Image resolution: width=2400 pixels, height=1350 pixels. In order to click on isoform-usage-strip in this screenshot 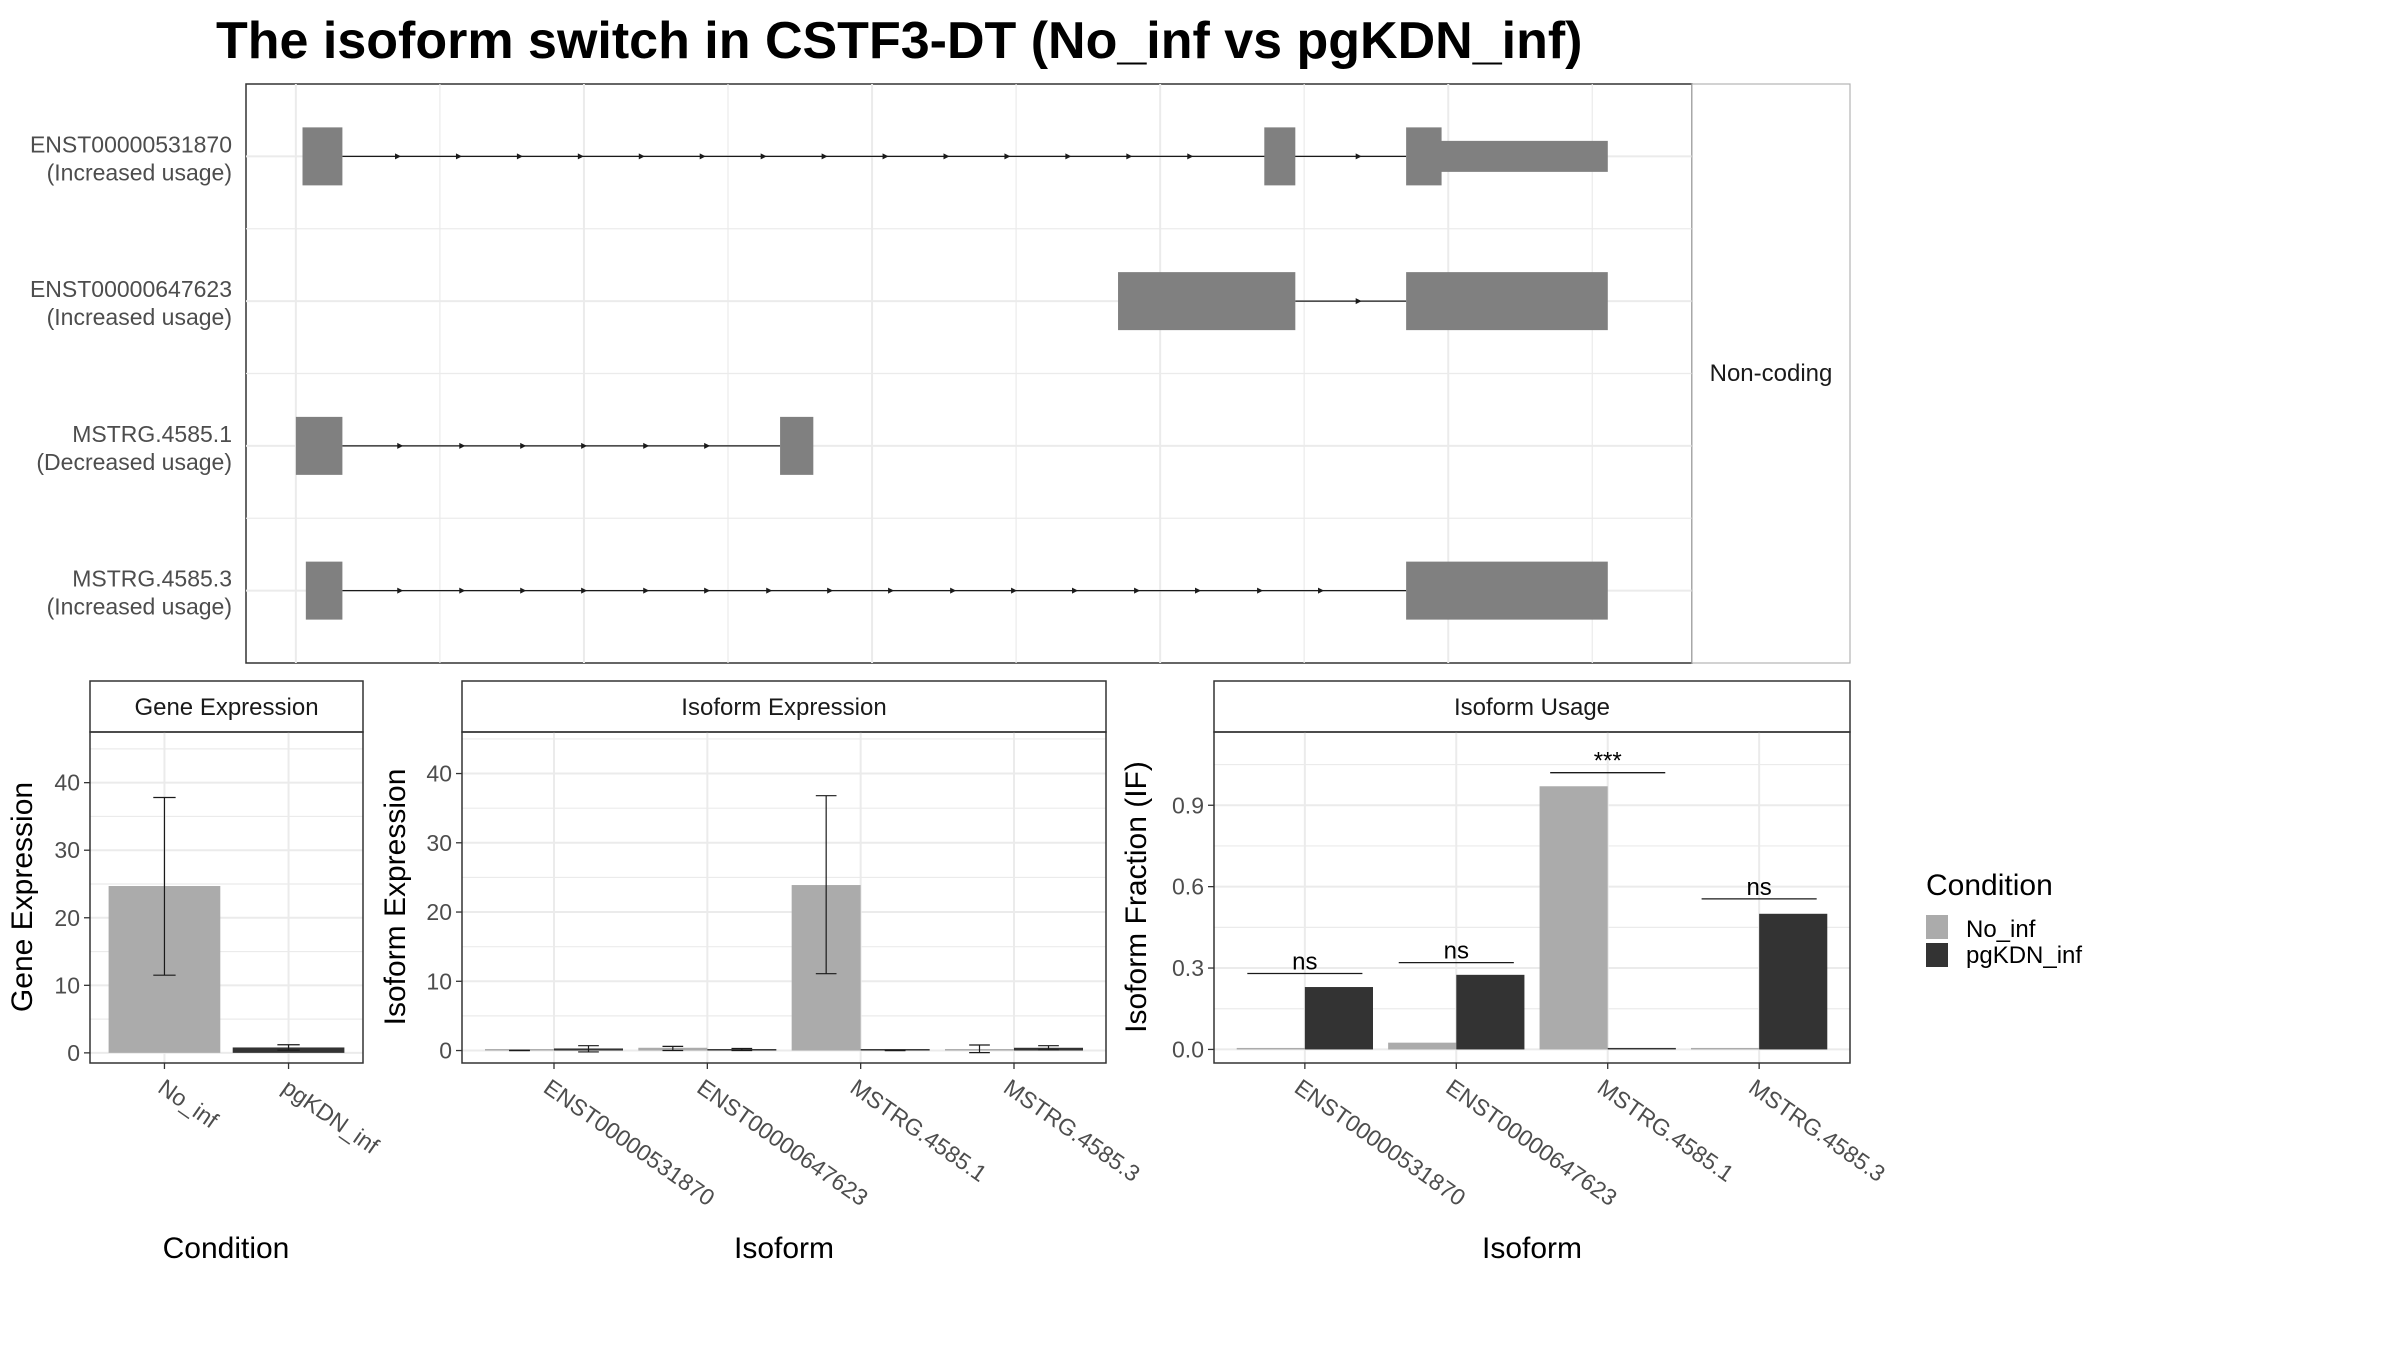, I will do `click(1532, 706)`.